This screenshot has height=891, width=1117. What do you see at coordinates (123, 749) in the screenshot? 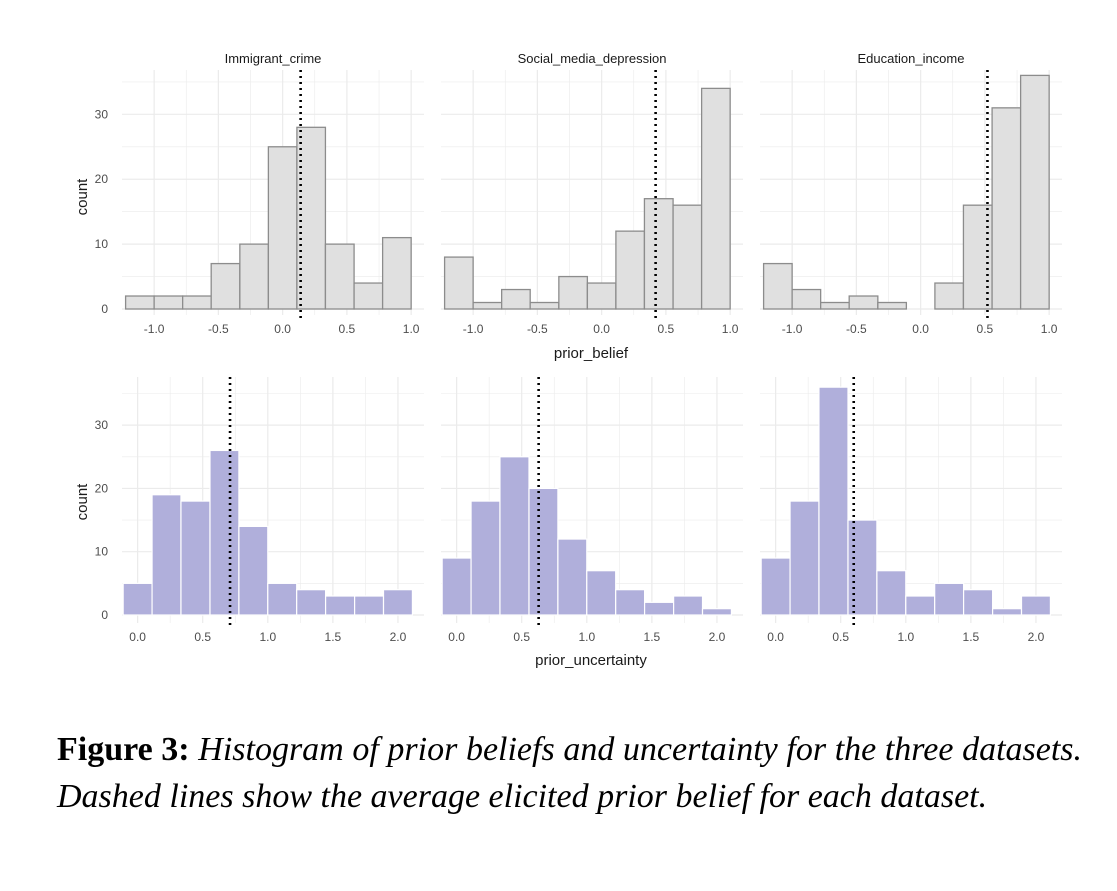
I see `figure-caption-label: Figure 3:` at bounding box center [123, 749].